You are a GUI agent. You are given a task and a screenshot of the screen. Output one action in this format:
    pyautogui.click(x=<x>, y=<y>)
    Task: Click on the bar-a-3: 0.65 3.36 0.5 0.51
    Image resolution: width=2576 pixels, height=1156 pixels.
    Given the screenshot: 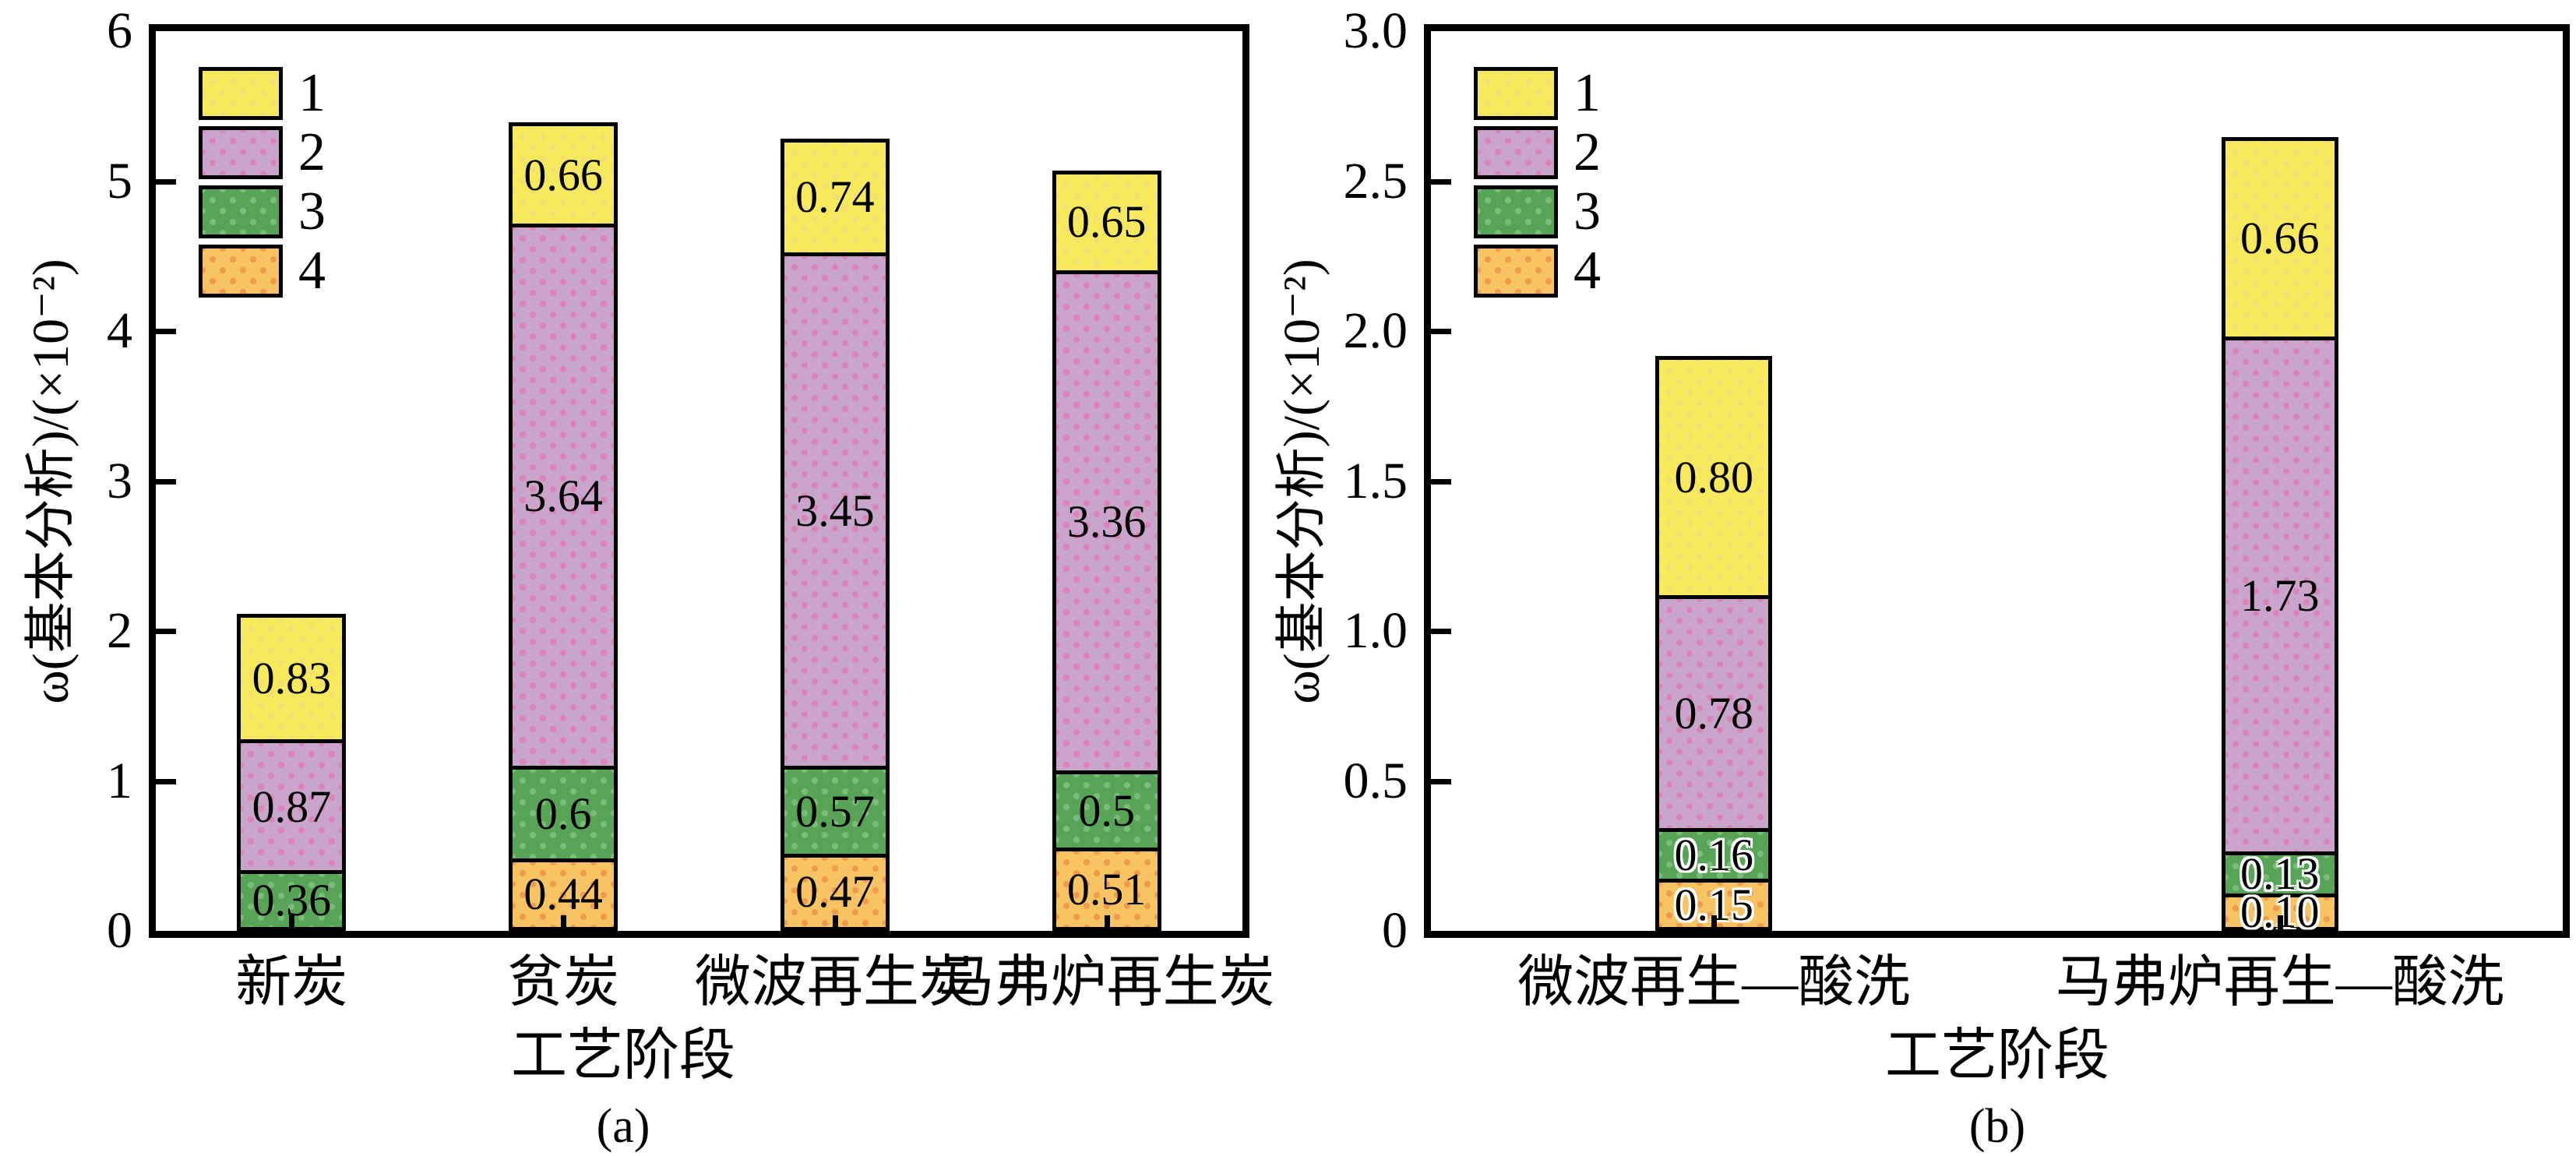 What is the action you would take?
    pyautogui.click(x=1107, y=550)
    